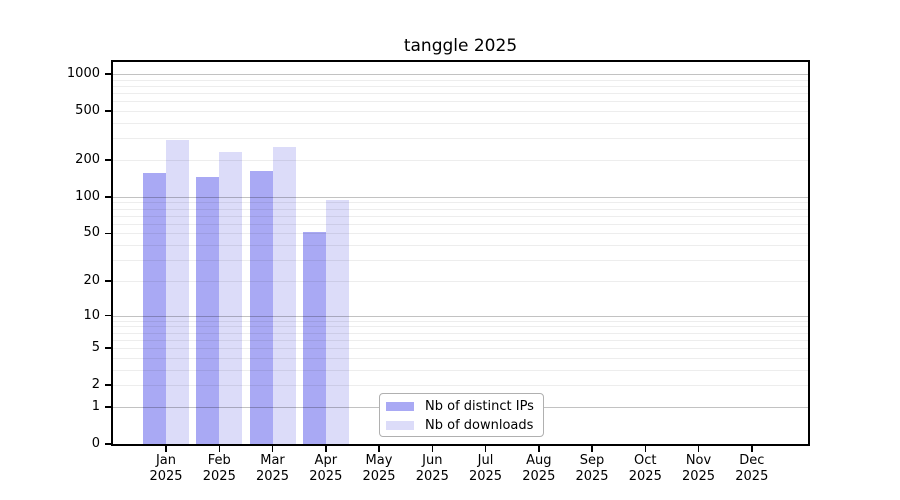  What do you see at coordinates (432, 449) in the screenshot?
I see `x-tick-mark-jun` at bounding box center [432, 449].